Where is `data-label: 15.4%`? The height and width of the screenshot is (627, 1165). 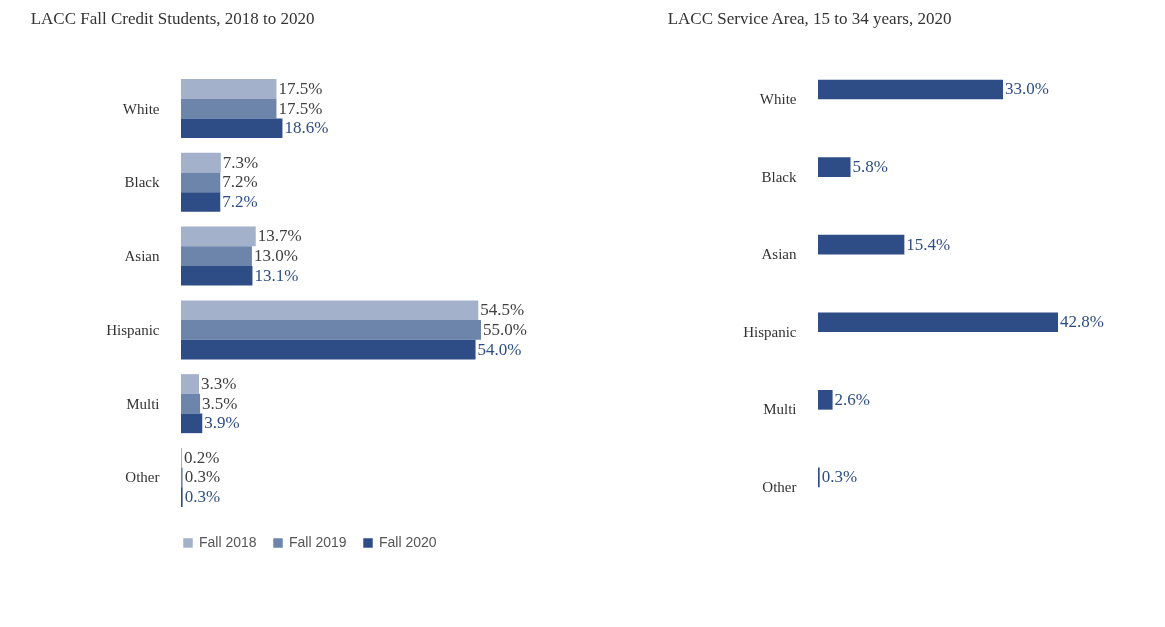 data-label: 15.4% is located at coordinates (928, 244).